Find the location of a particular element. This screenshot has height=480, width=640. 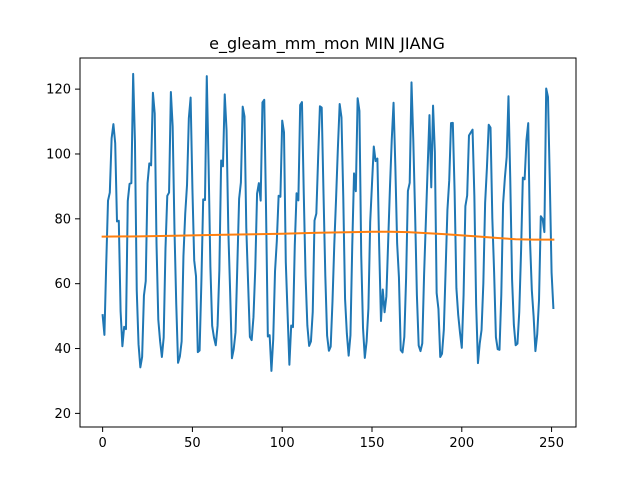

x-tick-label: 200 is located at coordinates (461, 443).